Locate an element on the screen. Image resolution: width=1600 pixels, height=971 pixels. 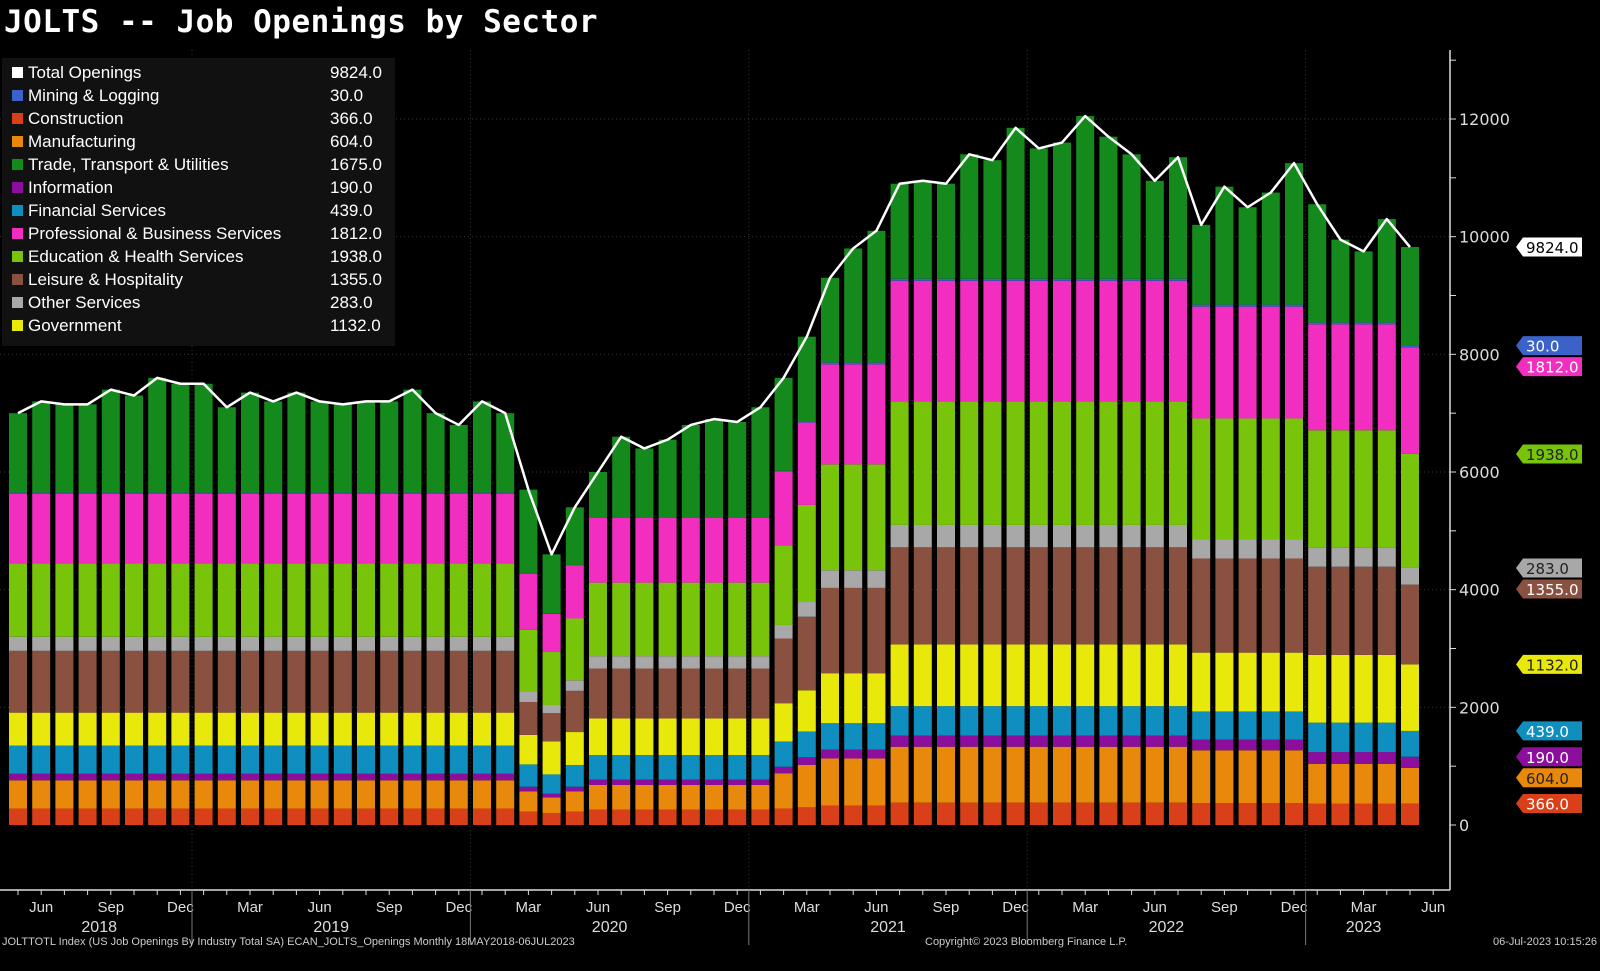
legend-value: 1132.0 is located at coordinates (355, 325).